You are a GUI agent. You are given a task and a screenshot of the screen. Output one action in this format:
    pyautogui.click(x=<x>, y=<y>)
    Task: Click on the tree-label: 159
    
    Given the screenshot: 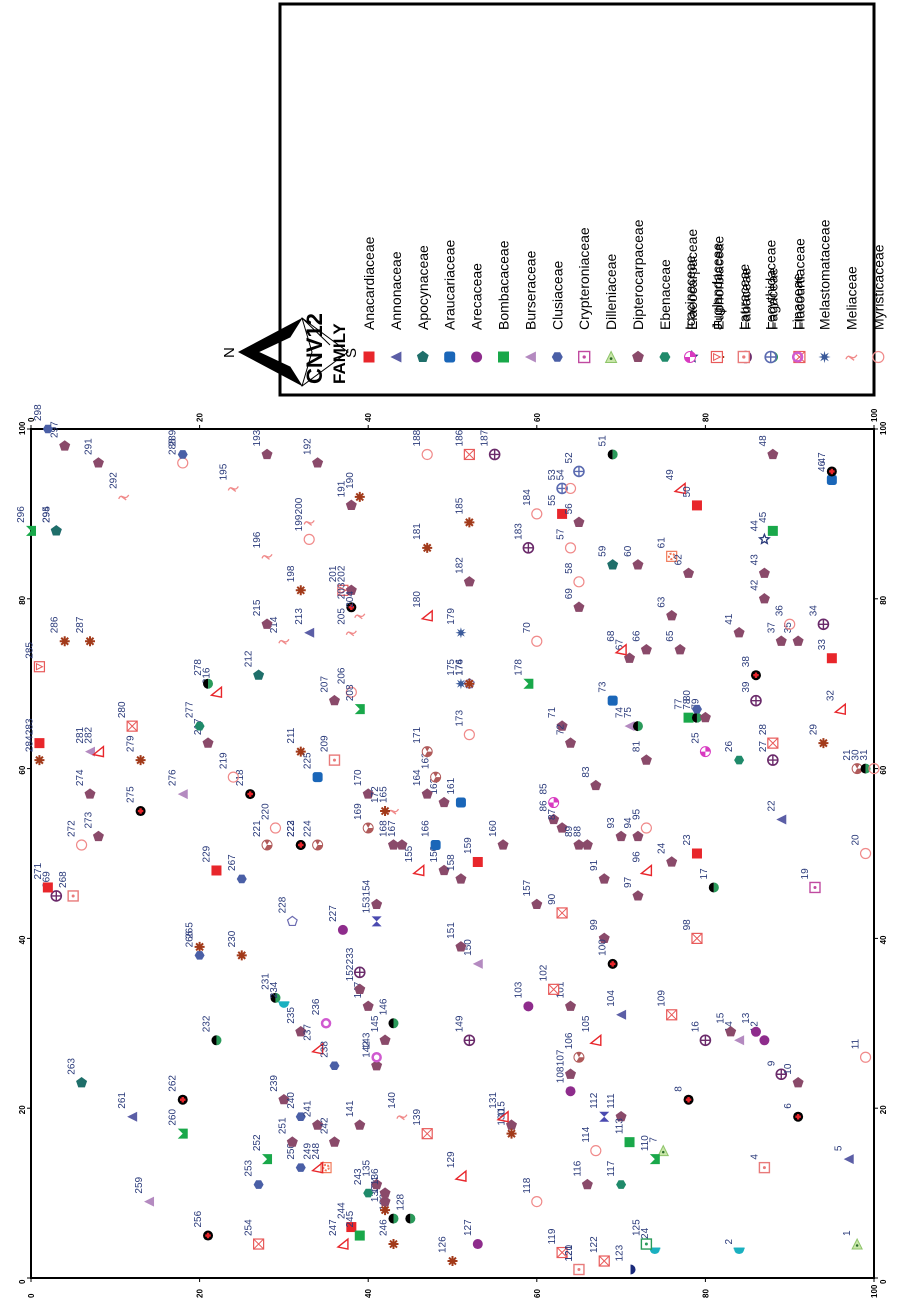 What is the action you would take?
    pyautogui.click(x=468, y=845)
    